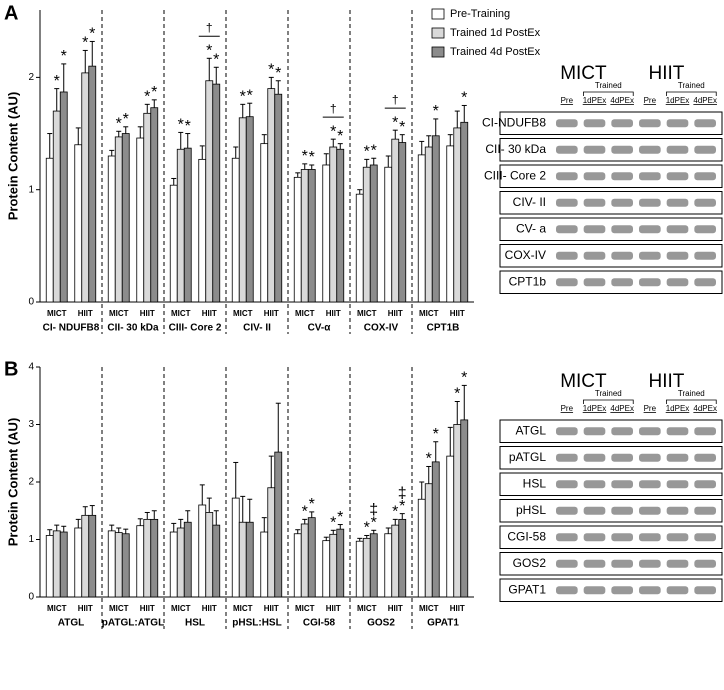 The image size is (724, 690). I want to click on group-label: CV-α, so click(320, 328).